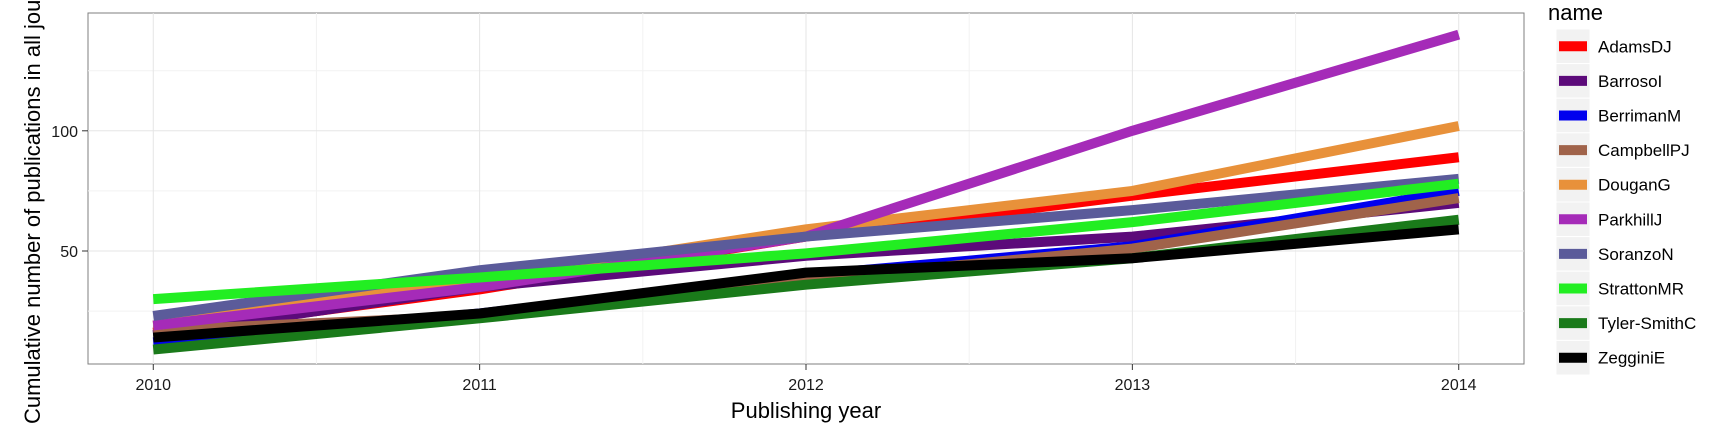 This screenshot has height=432, width=1728. What do you see at coordinates (69, 252) in the screenshot?
I see `y-tick-label: 50` at bounding box center [69, 252].